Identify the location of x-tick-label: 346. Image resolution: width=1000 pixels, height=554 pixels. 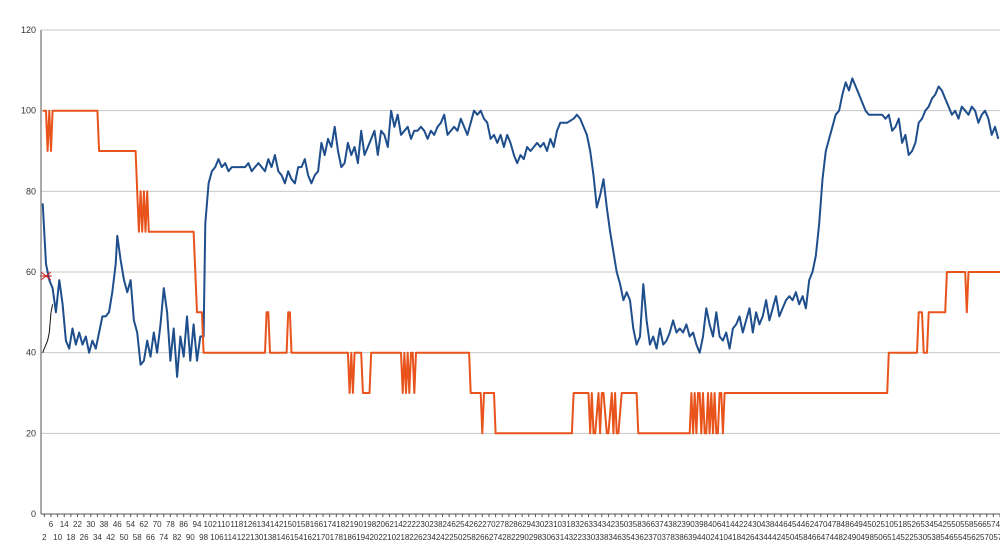
(615, 537).